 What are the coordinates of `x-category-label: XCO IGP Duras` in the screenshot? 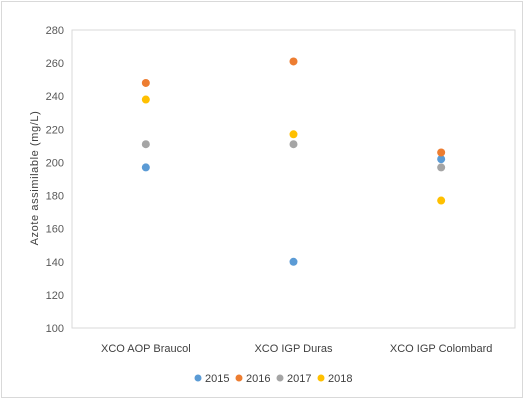 It's located at (293, 349).